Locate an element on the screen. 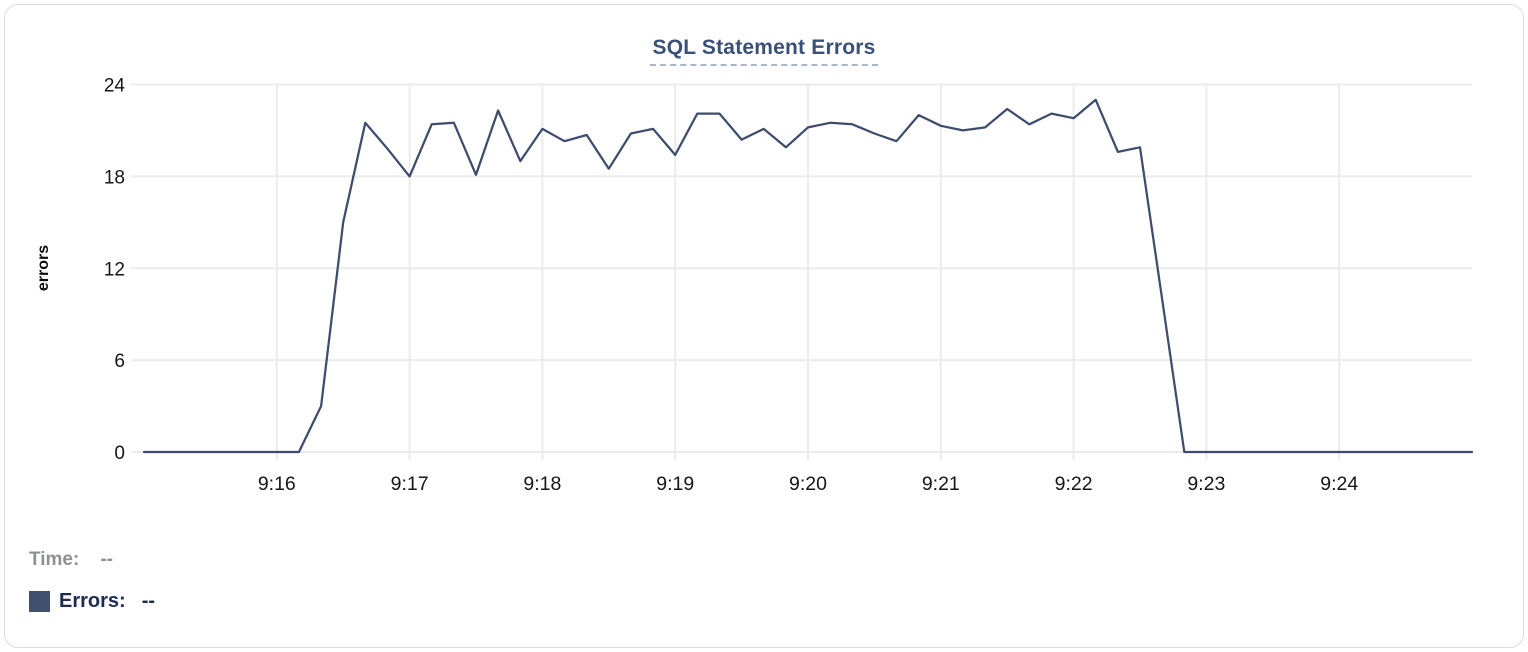 Image resolution: width=1528 pixels, height=652 pixels. x-tick-label: 9:18 is located at coordinates (542, 484).